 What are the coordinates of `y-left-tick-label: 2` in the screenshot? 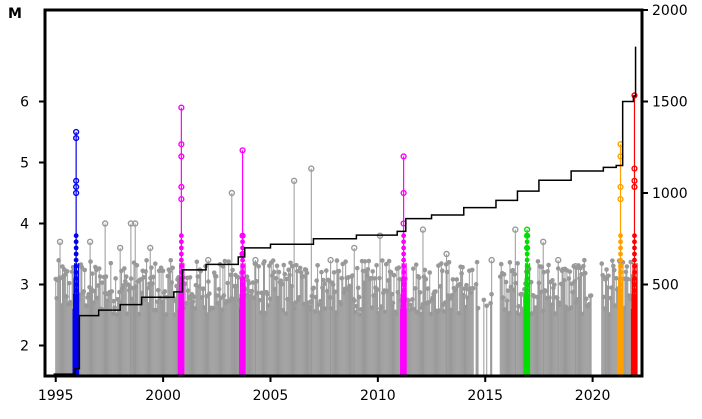 It's located at (24, 347).